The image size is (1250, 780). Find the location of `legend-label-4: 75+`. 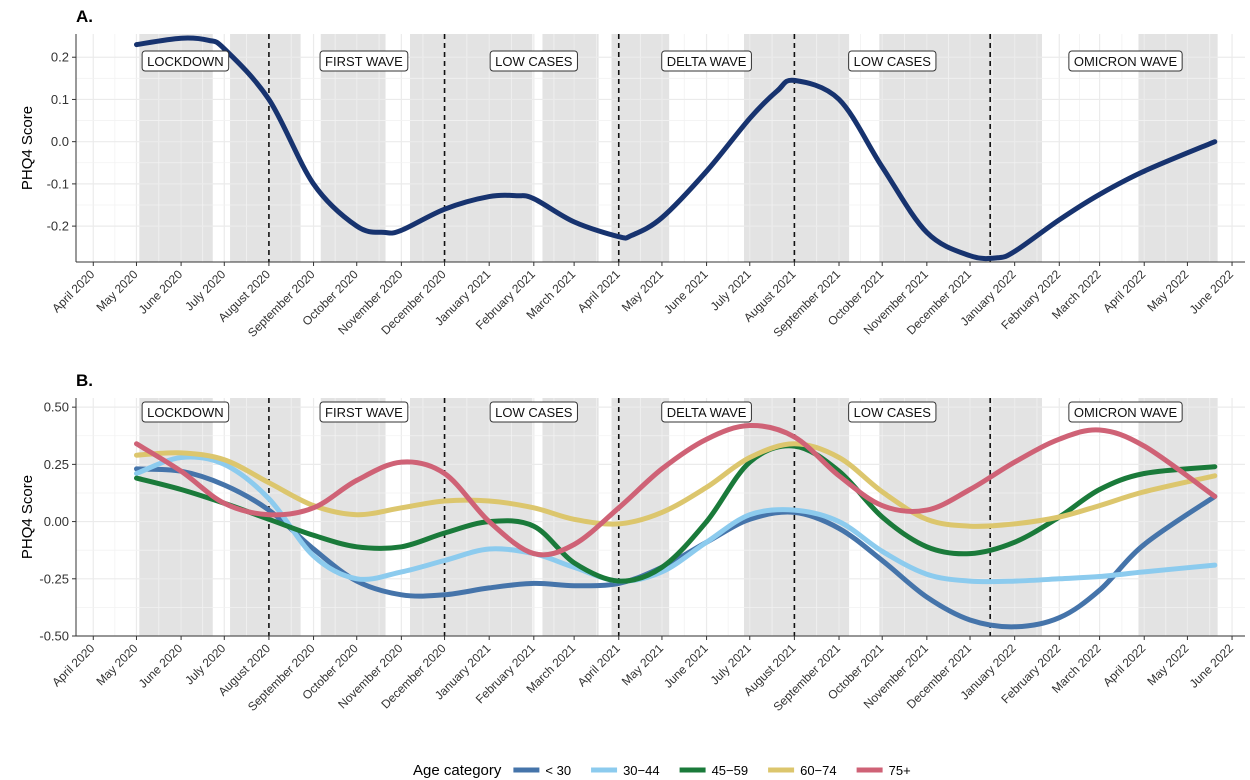

legend-label-4: 75+ is located at coordinates (900, 770).